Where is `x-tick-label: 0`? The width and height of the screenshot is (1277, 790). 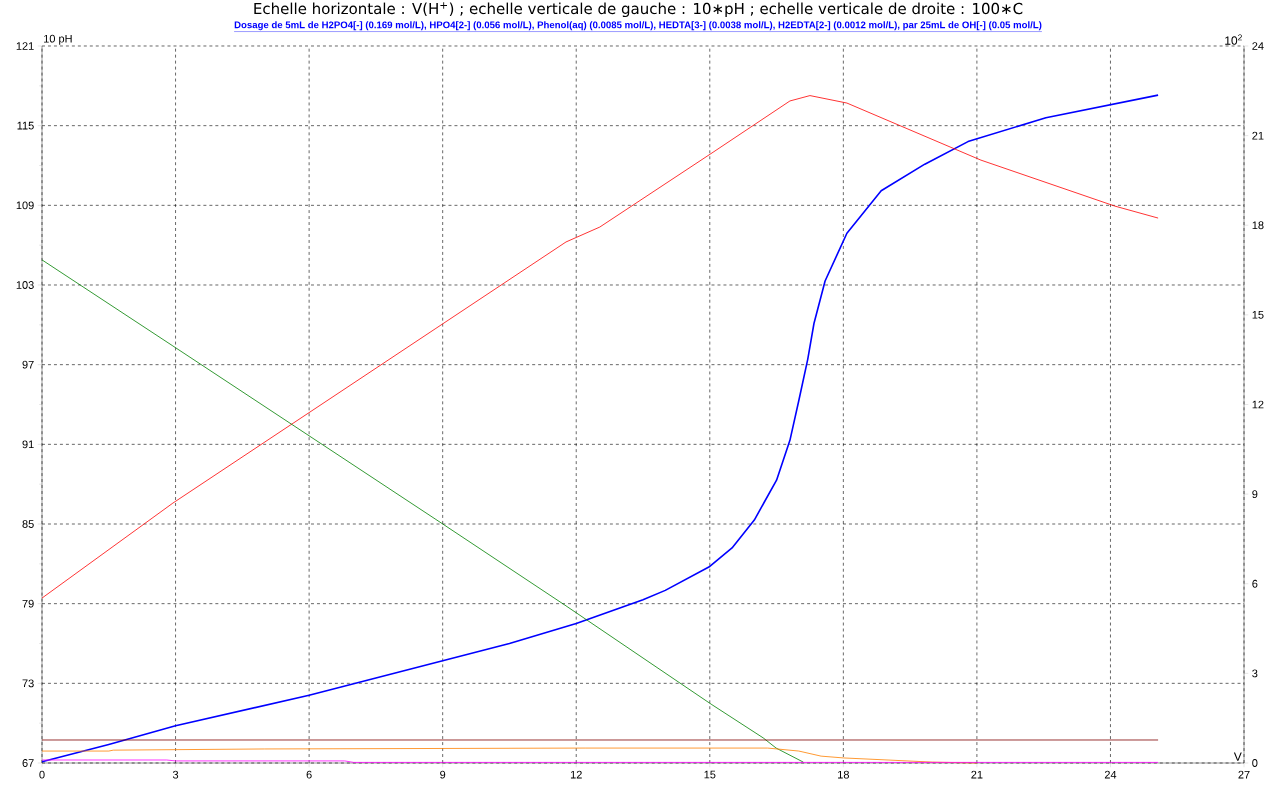
x-tick-label: 0 is located at coordinates (42, 774).